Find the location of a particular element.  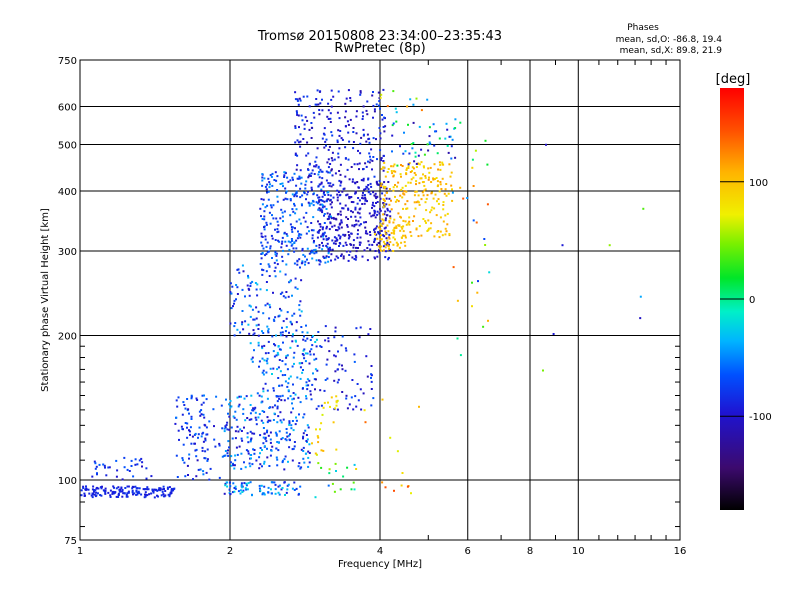

x-tick-label: 1 is located at coordinates (80, 551).